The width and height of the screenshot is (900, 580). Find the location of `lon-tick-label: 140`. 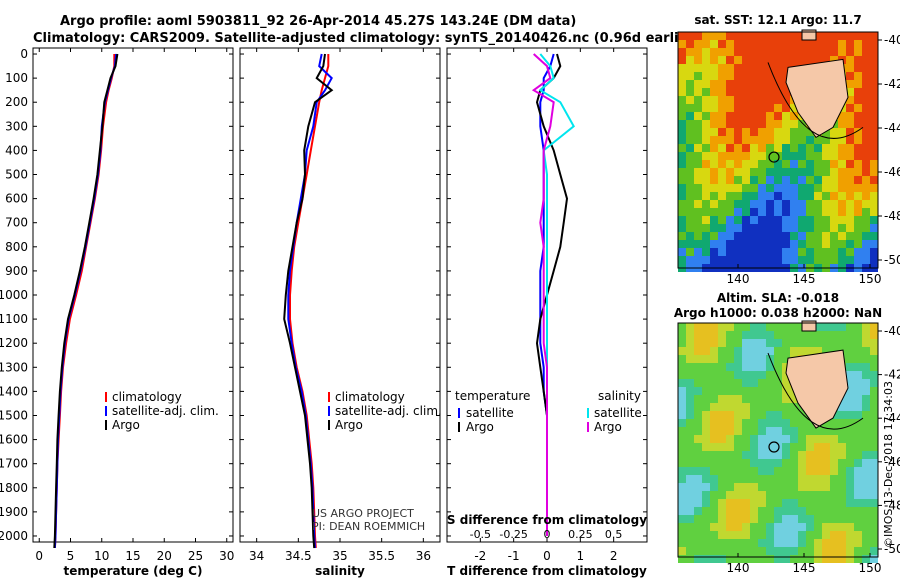

lon-tick-label: 140 is located at coordinates (738, 568).